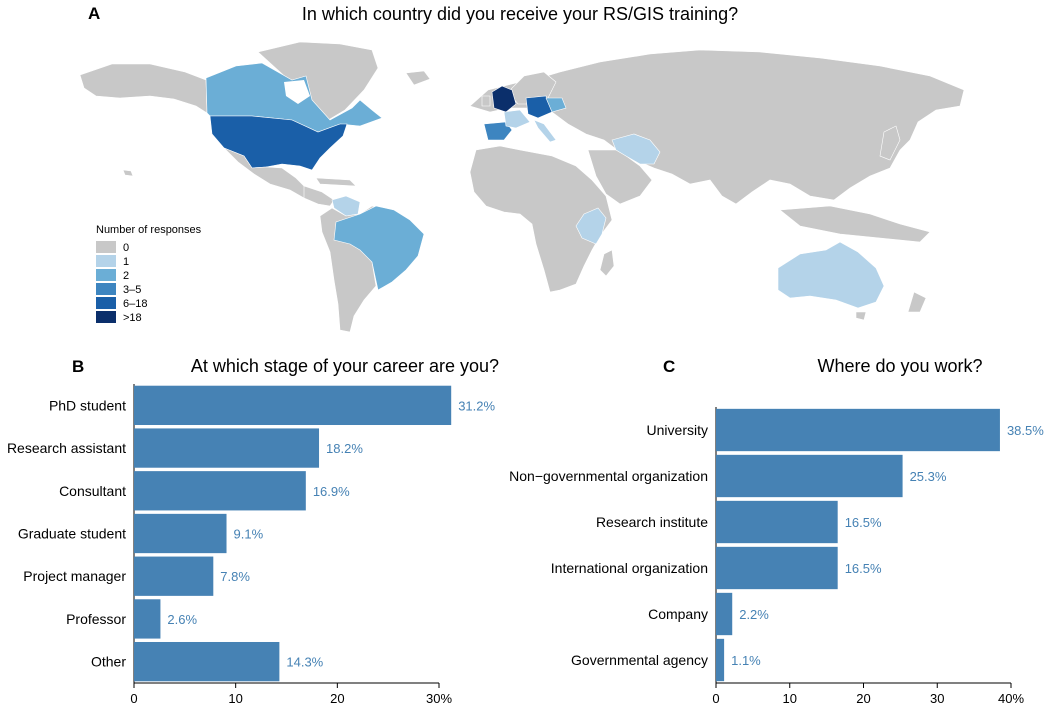  I want to click on x-tick-label: 30%, so click(439, 698).